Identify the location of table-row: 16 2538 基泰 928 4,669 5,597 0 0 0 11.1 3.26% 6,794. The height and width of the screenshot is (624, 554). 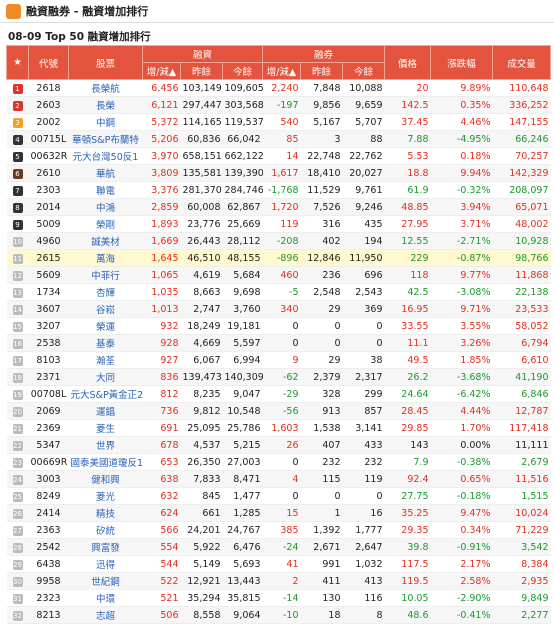
(278, 343).